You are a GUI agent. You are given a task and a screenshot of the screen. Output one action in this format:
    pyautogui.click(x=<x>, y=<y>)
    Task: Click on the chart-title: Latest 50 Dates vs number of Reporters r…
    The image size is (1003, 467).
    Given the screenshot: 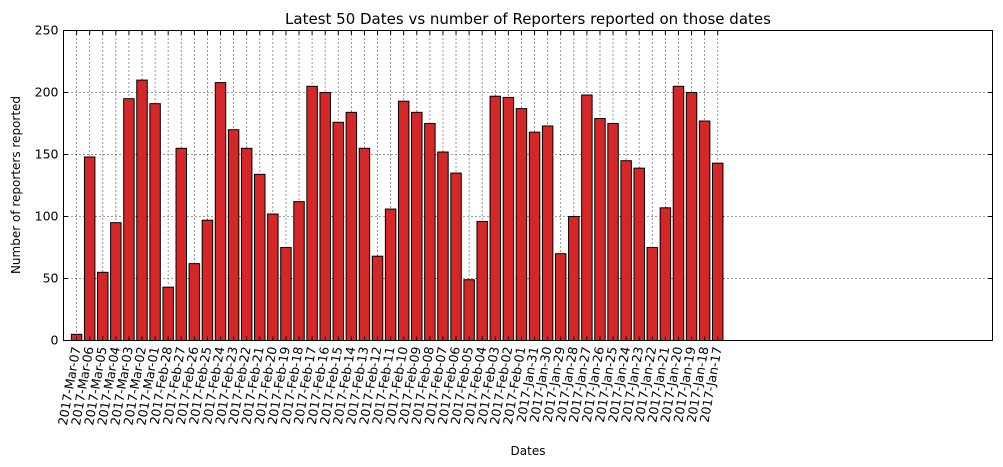 What is the action you would take?
    pyautogui.click(x=528, y=19)
    